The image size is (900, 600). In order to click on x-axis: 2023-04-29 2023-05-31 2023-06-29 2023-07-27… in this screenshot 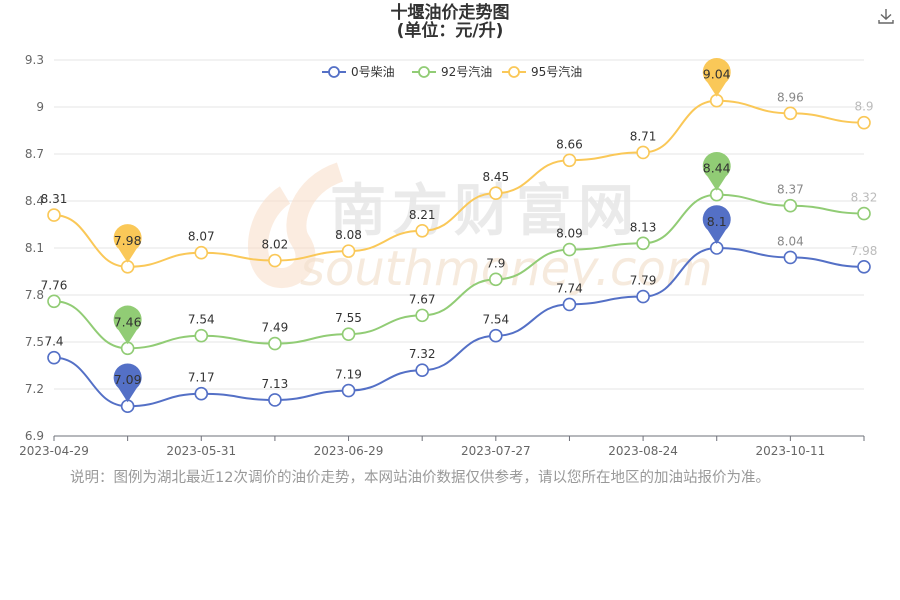, I will do `click(442, 446)`.